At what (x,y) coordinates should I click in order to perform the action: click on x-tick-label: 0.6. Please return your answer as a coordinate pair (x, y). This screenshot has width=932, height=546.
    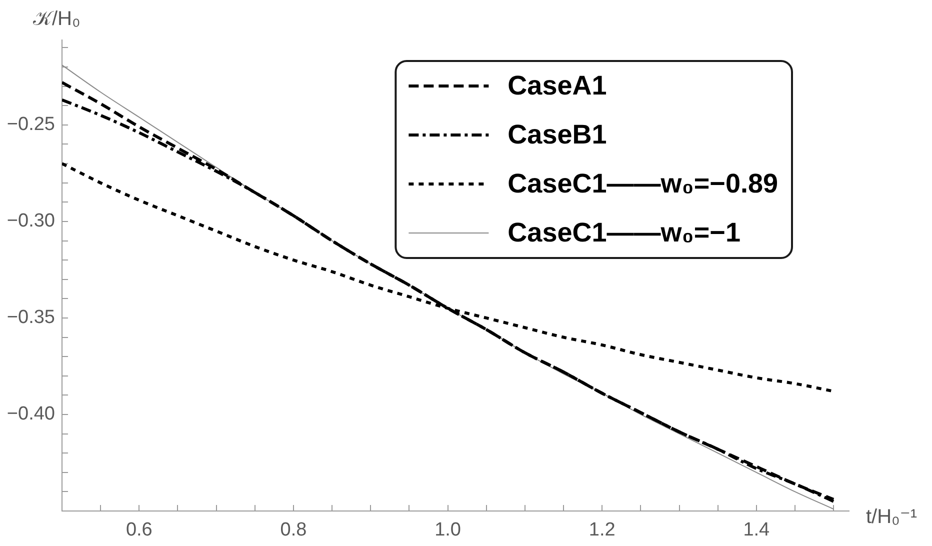
    Looking at the image, I should click on (139, 530).